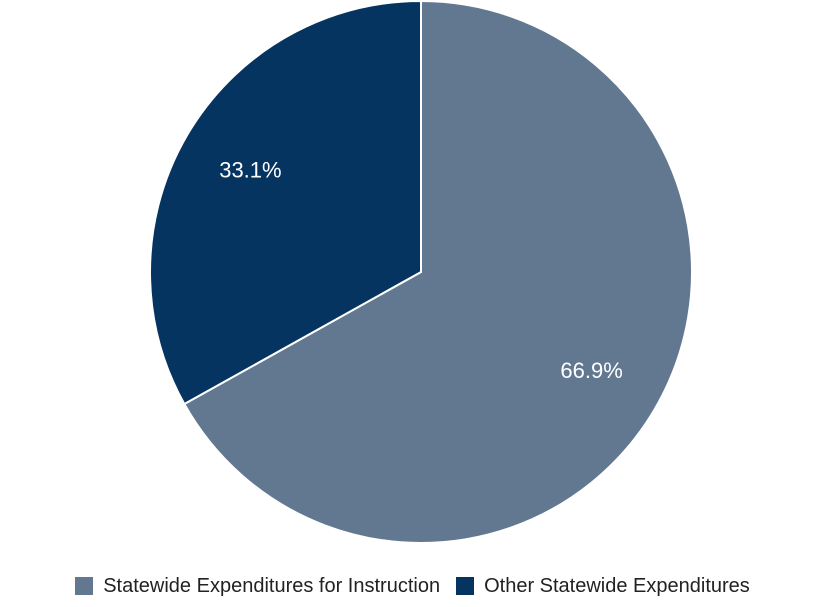 The width and height of the screenshot is (825, 607). What do you see at coordinates (617, 585) in the screenshot?
I see `legend-label-other: Other Statewide Expenditures` at bounding box center [617, 585].